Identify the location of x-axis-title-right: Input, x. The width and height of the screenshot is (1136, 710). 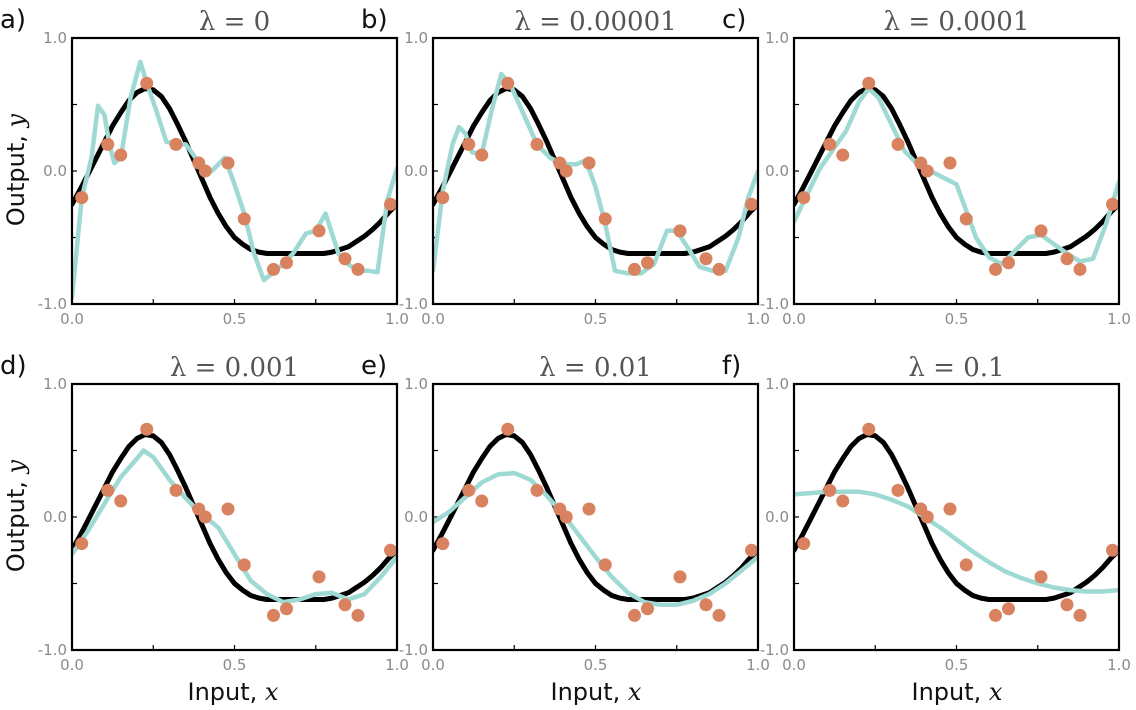
(957, 692).